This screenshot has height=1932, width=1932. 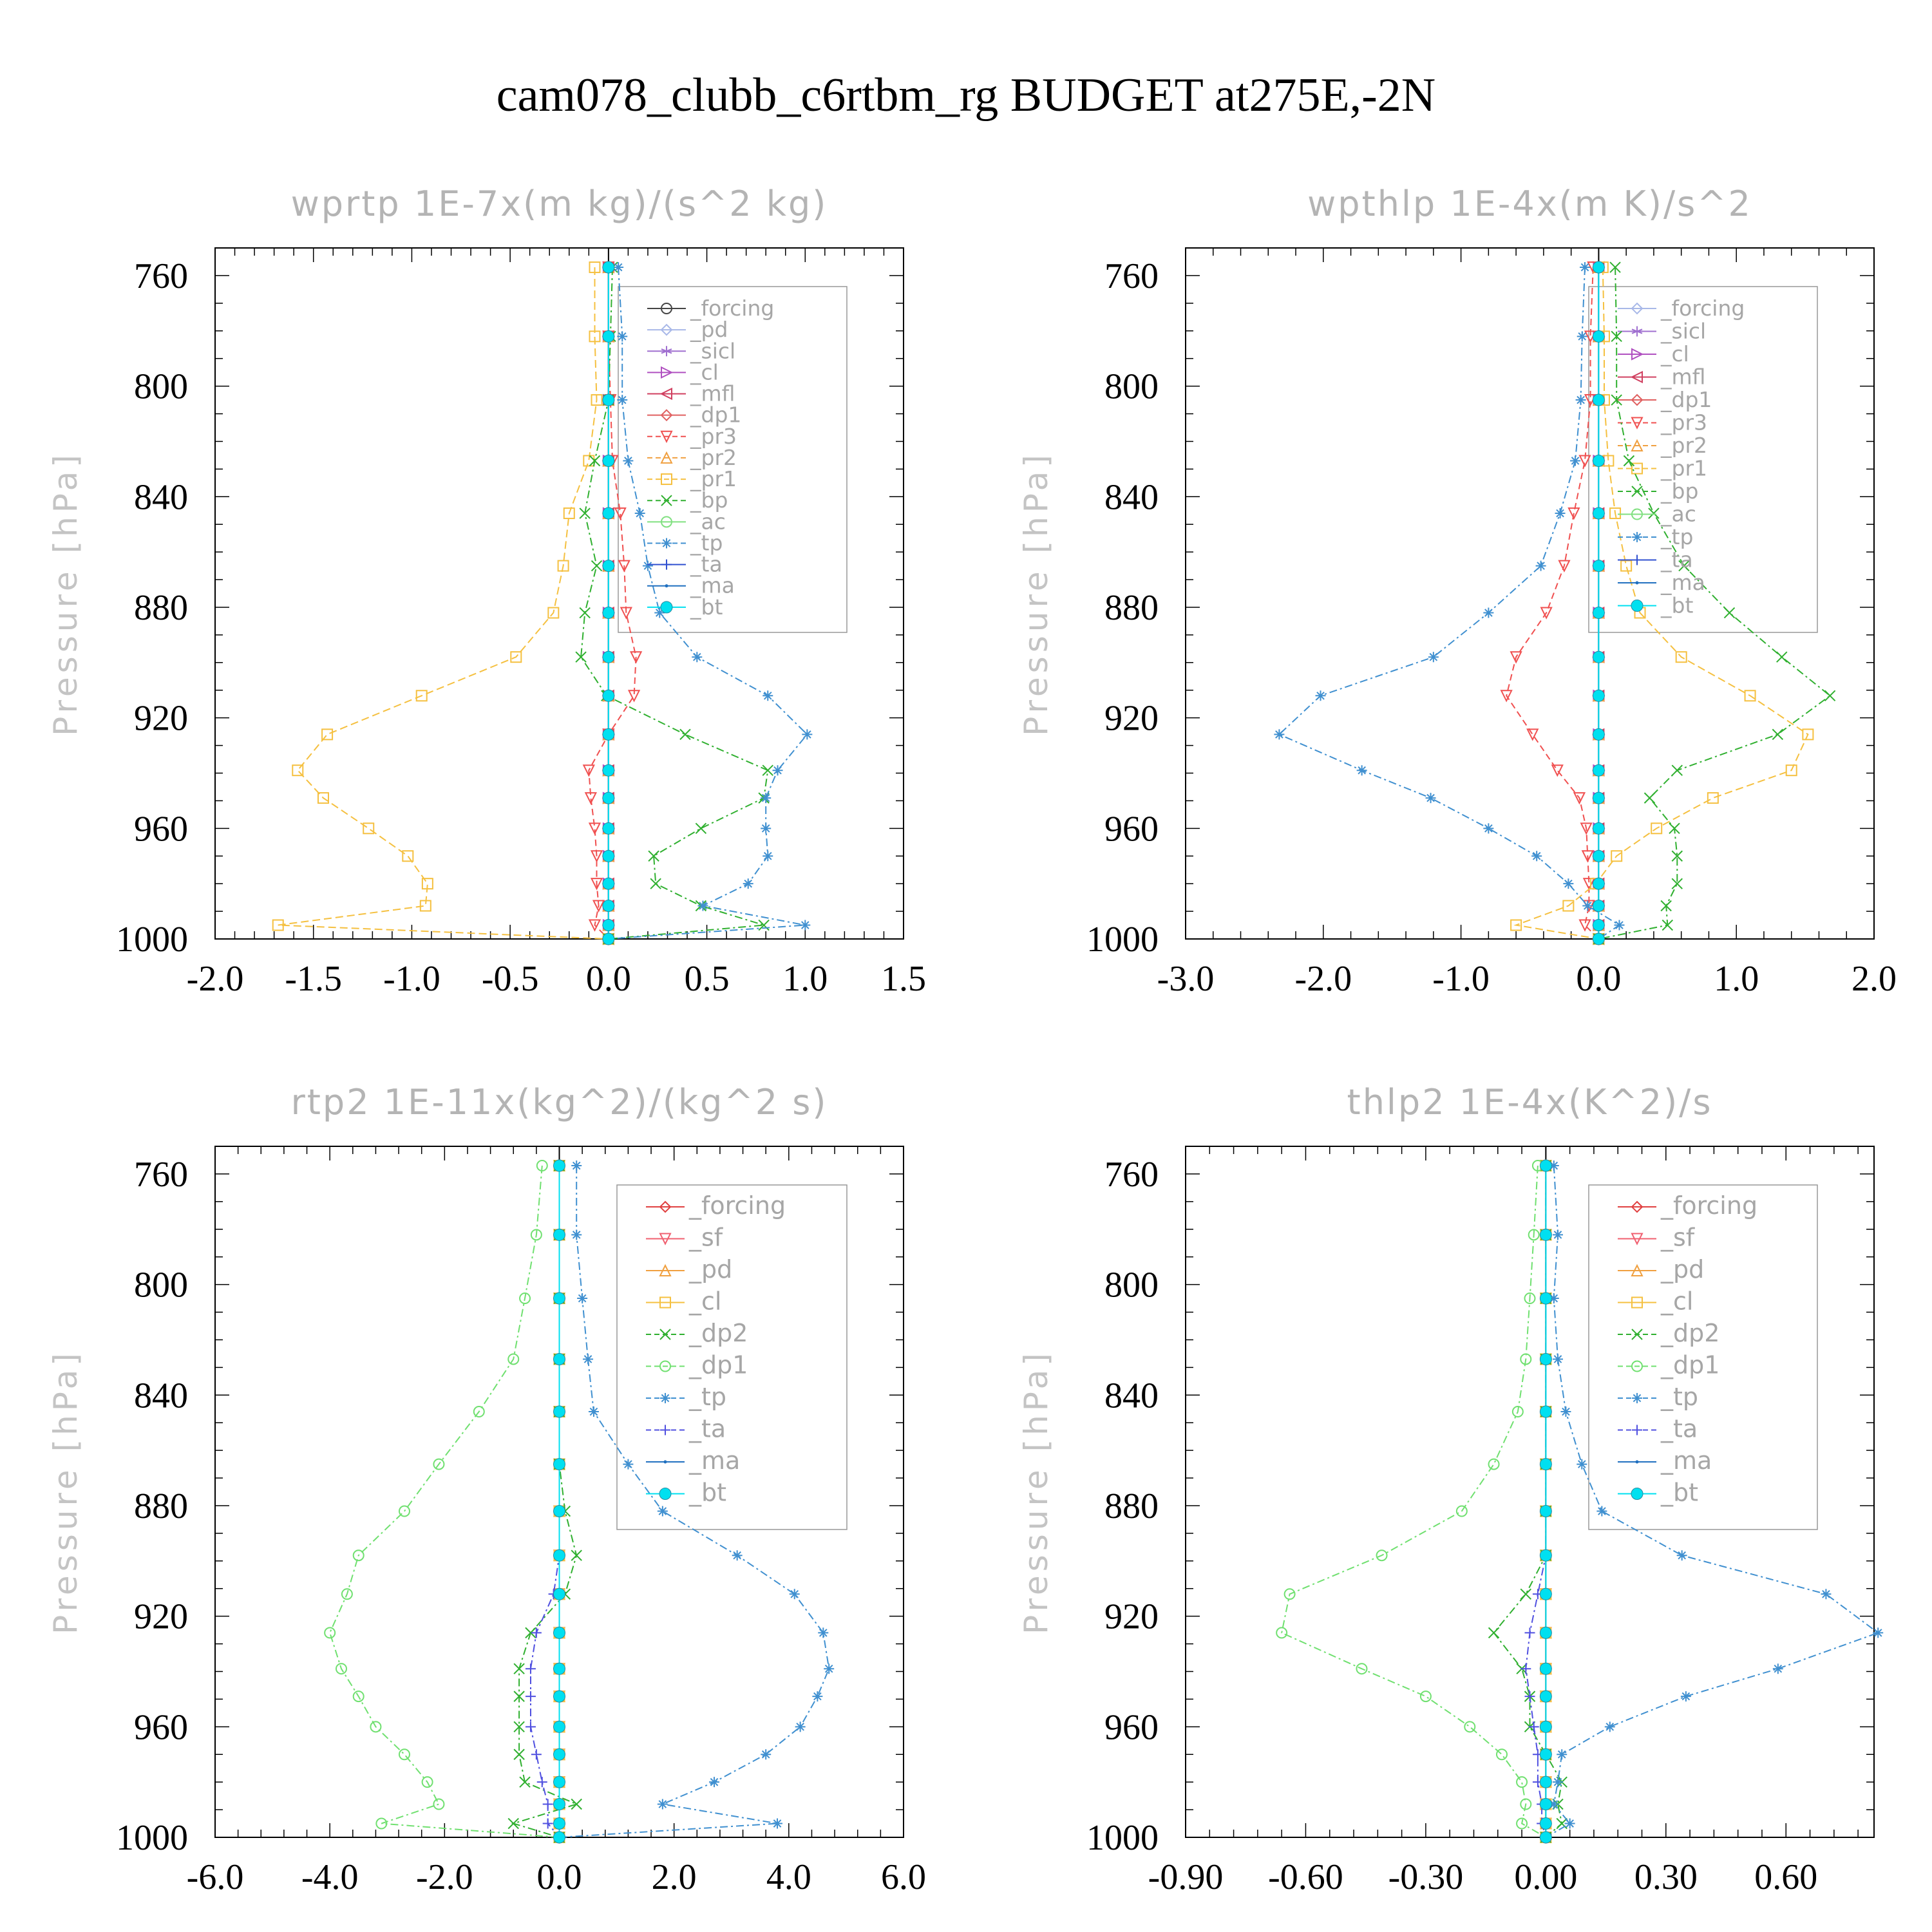 What do you see at coordinates (689, 1269) in the screenshot?
I see `legend-entry: _pd` at bounding box center [689, 1269].